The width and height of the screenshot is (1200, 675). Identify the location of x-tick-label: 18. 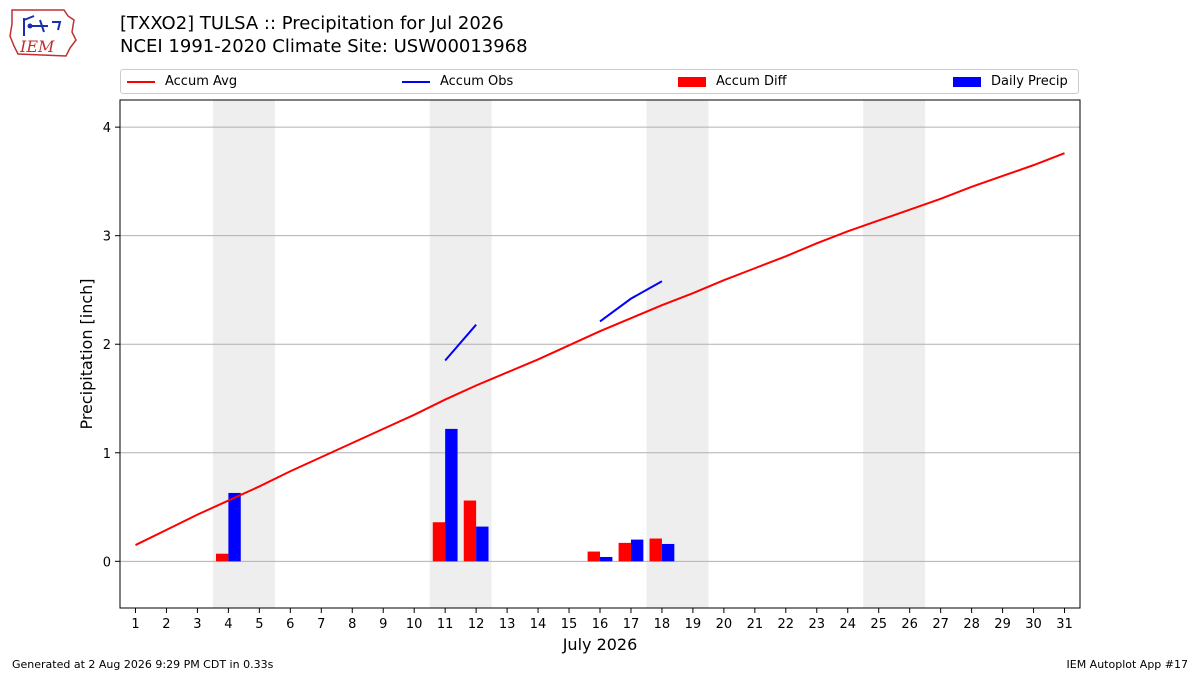
(662, 624).